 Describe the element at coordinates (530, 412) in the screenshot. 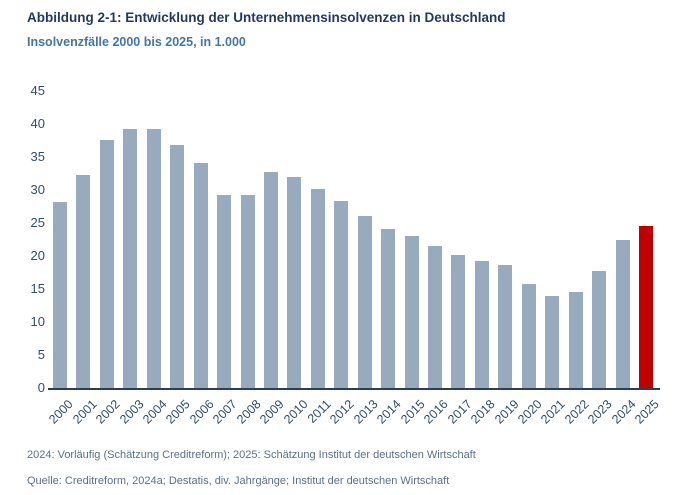

I see `x-tick-label-2020: 2020` at that location.